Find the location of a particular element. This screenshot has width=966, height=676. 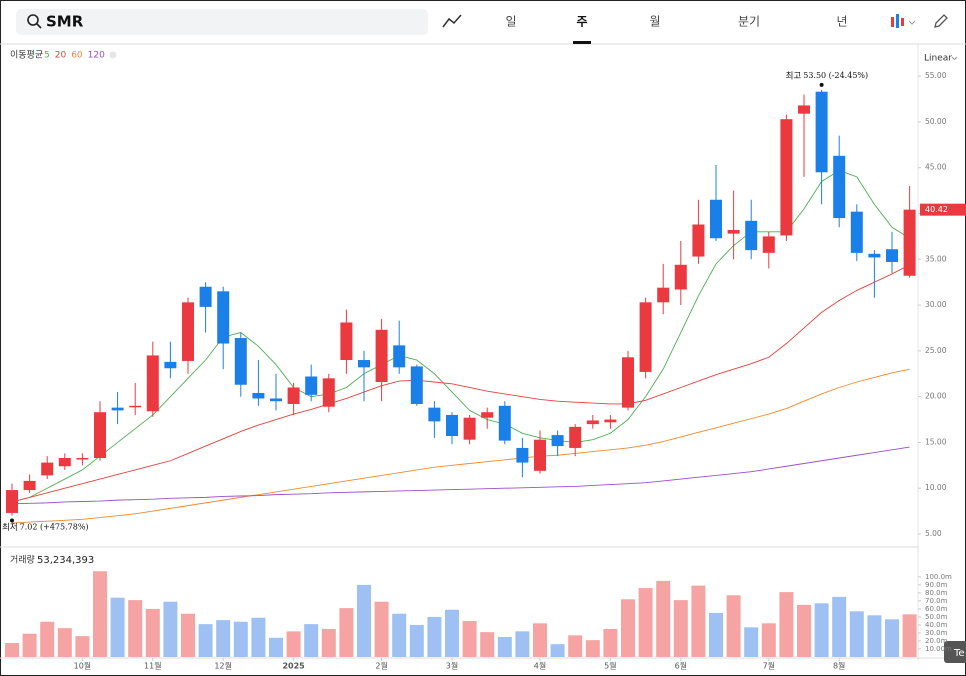

volume-tick-label: 90.0m is located at coordinates (936, 585).